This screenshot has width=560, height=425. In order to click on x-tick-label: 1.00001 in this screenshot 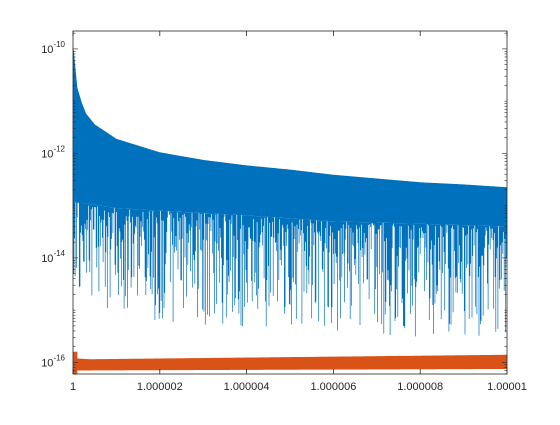, I will do `click(507, 387)`.